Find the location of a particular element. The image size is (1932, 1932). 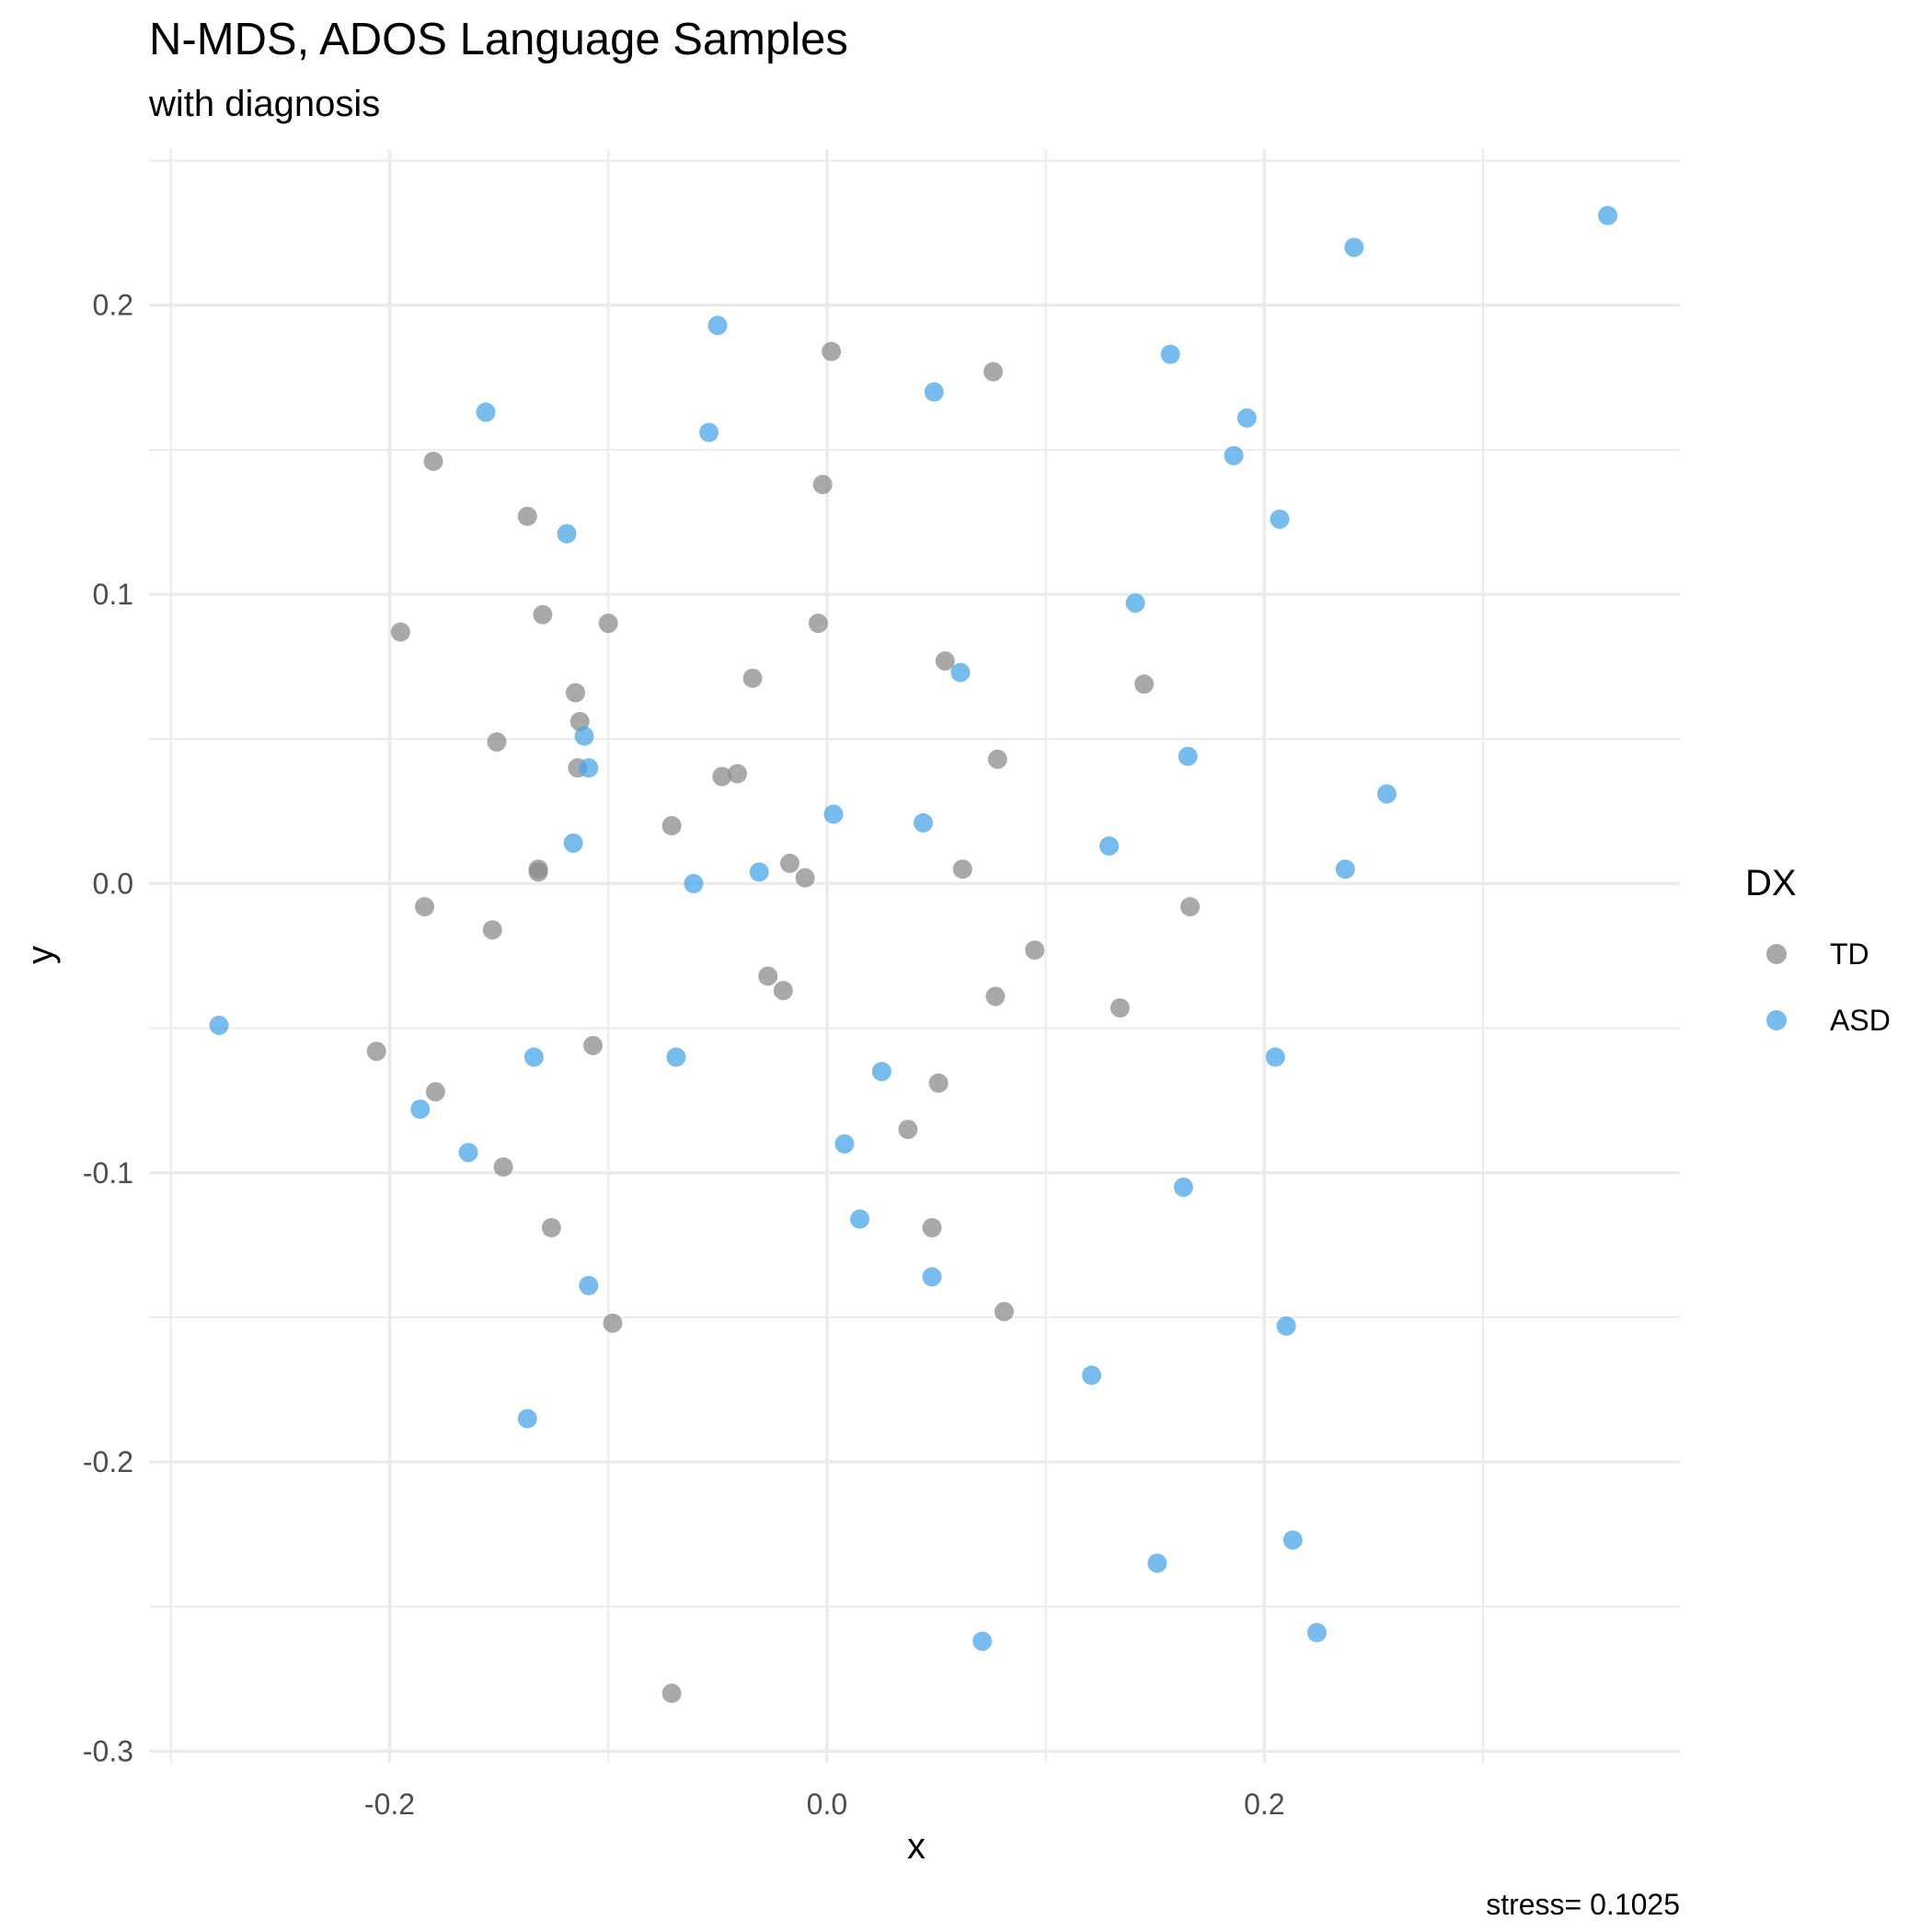

chart-title: N-MDS, ADOS Language Samples is located at coordinates (498, 39).